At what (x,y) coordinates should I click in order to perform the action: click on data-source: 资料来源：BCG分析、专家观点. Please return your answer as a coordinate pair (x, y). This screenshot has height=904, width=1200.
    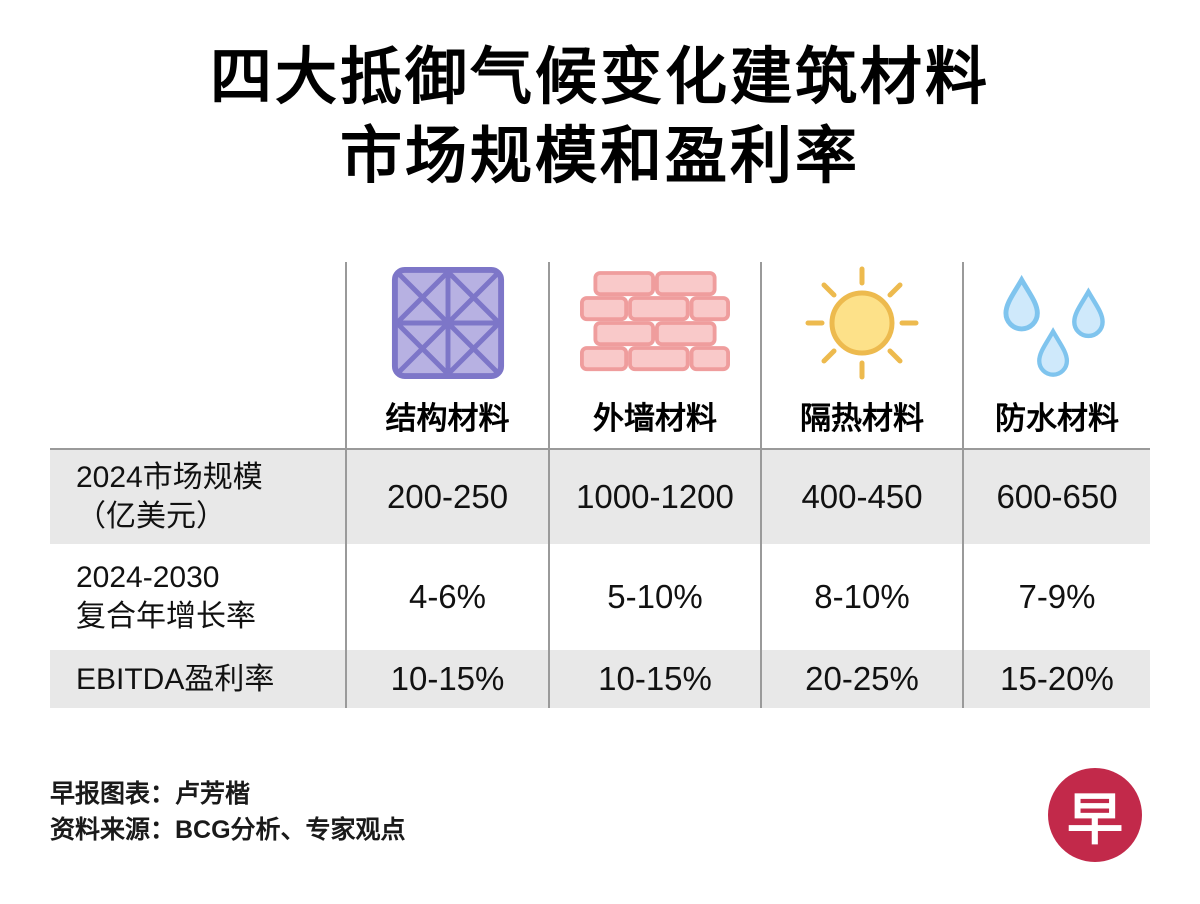
    Looking at the image, I should click on (228, 830).